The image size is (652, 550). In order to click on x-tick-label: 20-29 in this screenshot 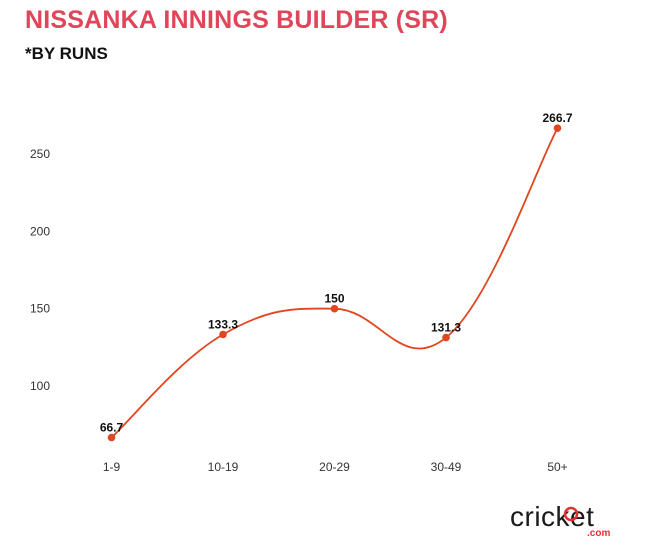, I will do `click(334, 467)`.